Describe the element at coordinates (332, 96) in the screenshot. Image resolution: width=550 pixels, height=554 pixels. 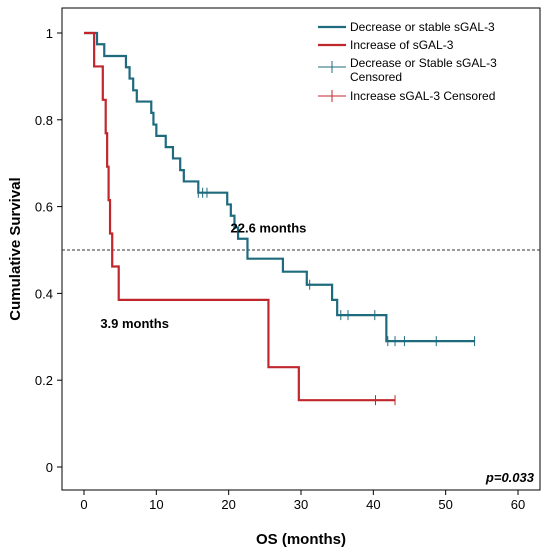
I see `legend-censor-marker-increase` at that location.